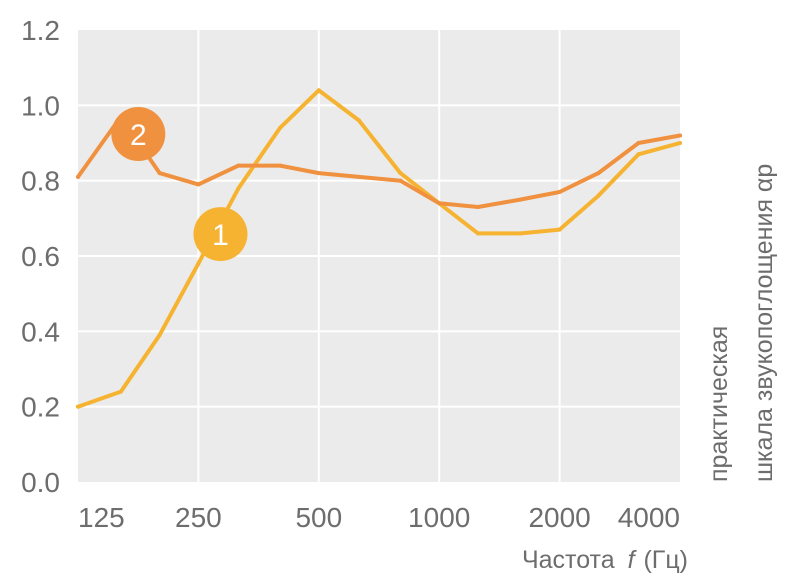 The width and height of the screenshot is (790, 582). I want to click on y-tick-label: 0.0, so click(40, 482).